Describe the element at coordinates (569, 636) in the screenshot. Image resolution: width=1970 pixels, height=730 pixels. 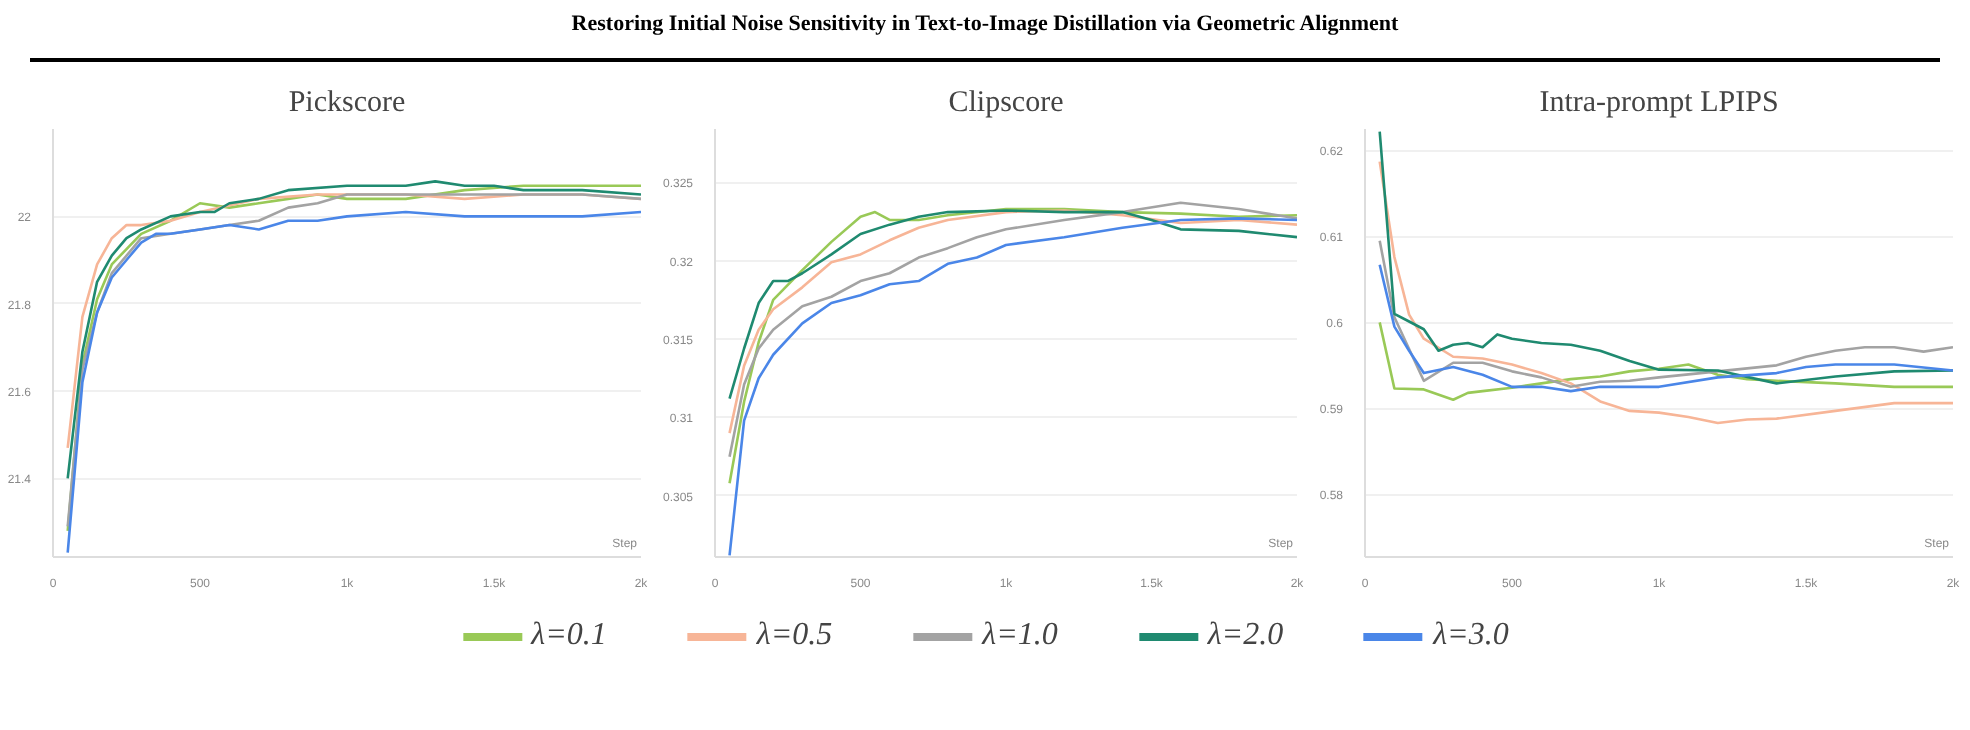
I see `legend-label: λ=0.1` at that location.